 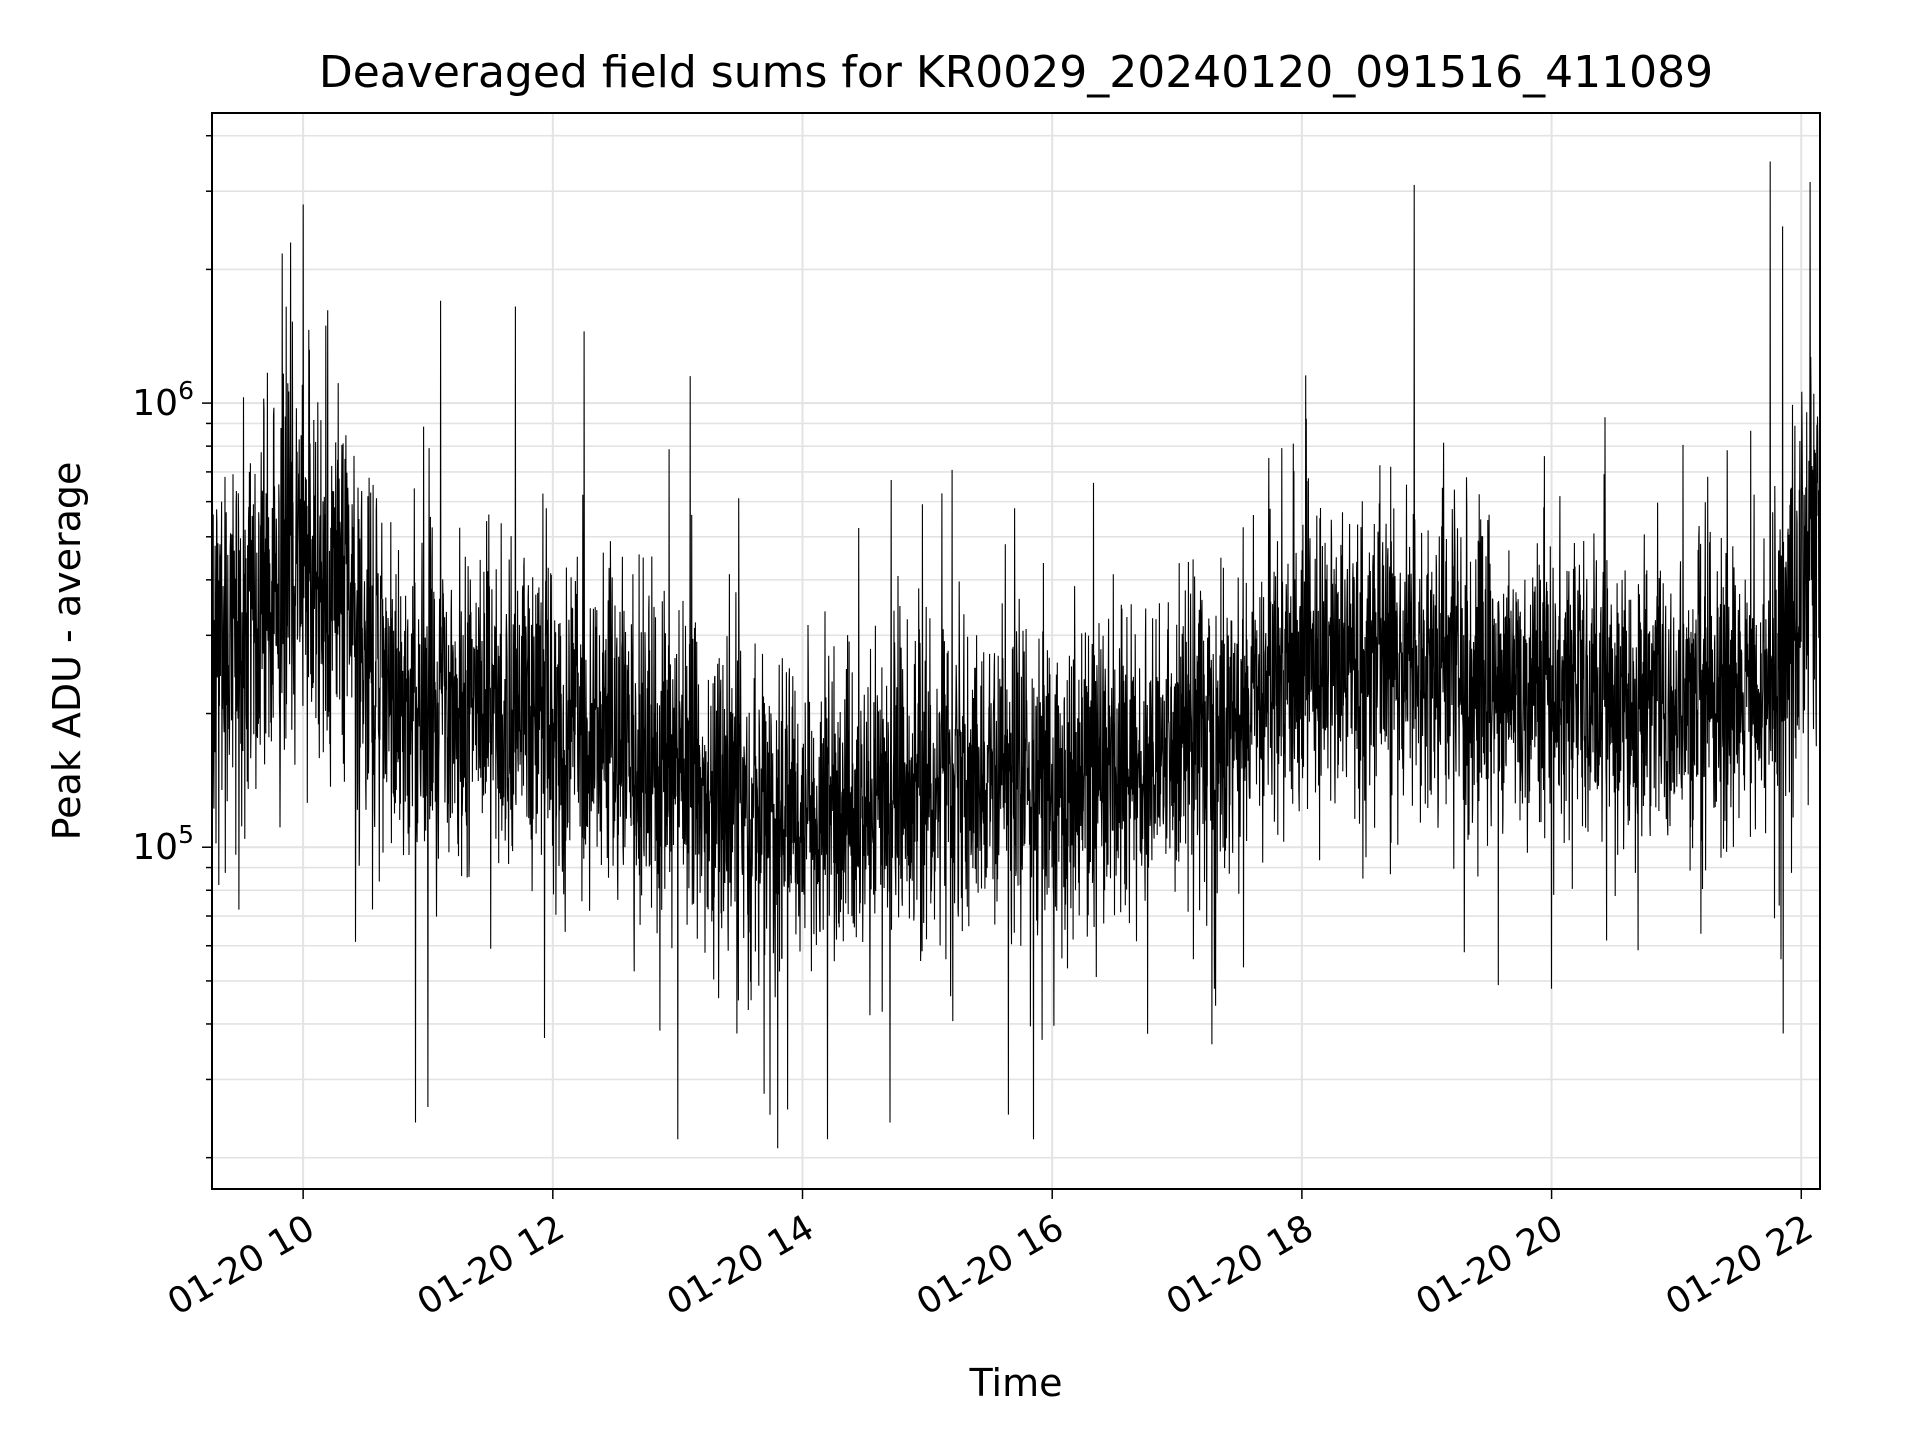 I want to click on y-axis: 10⁵ 10⁶, so click(x=172, y=646).